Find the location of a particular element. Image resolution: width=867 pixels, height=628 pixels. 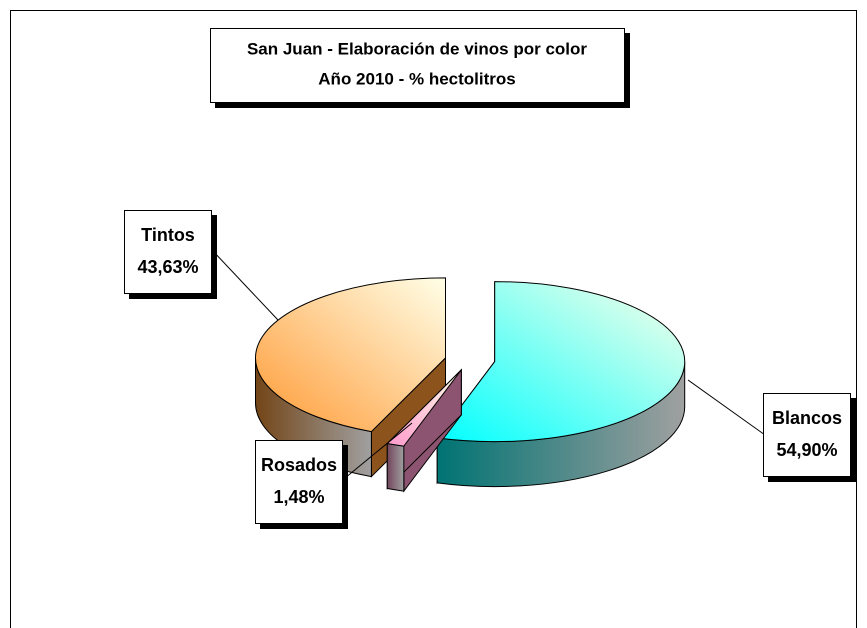

chart-subtitle: Año 2010 - % hectolitros is located at coordinates (416, 78).